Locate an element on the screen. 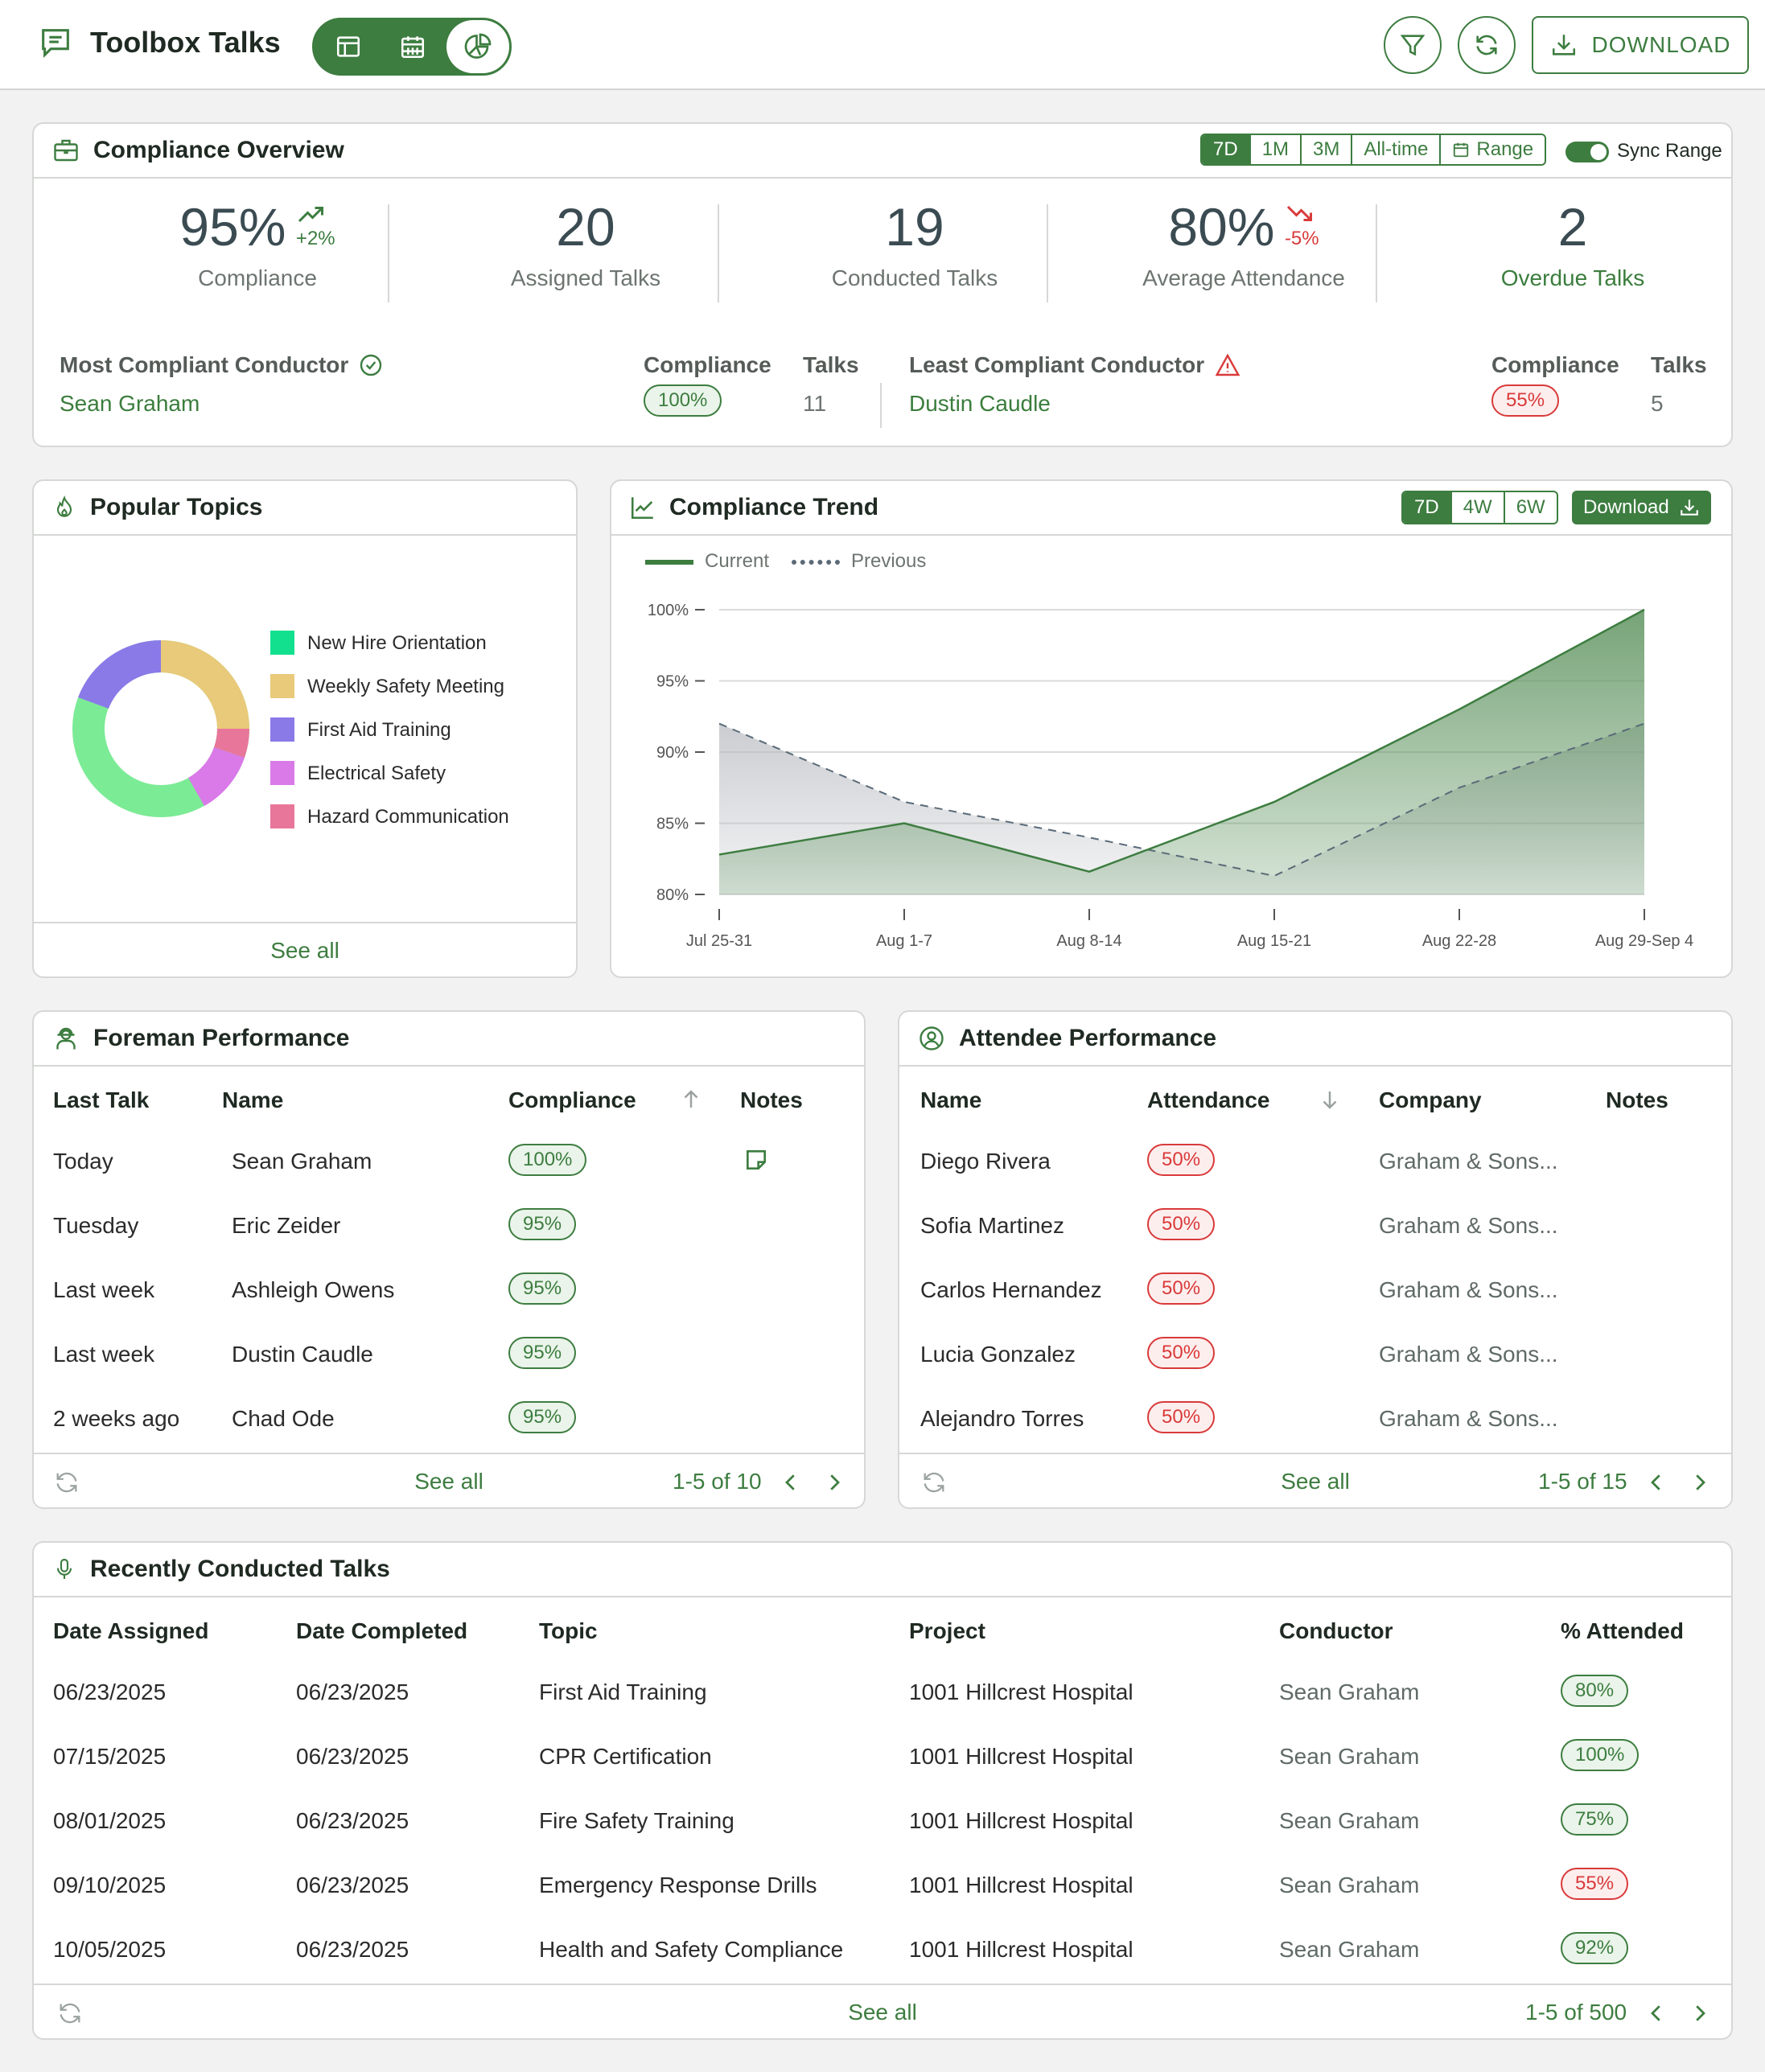  sync-range-toggle is located at coordinates (1587, 152).